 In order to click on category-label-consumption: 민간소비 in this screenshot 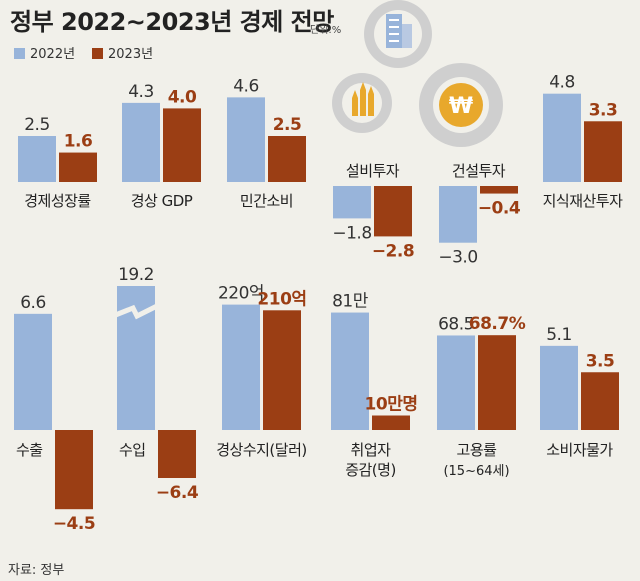, I will do `click(266, 201)`.